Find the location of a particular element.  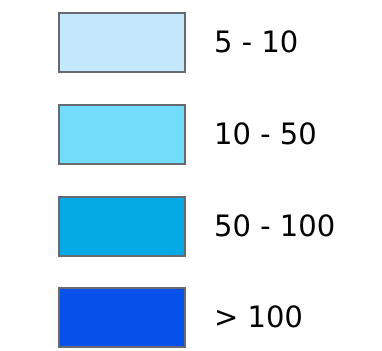

legend-label: 10 - 50 is located at coordinates (265, 134).